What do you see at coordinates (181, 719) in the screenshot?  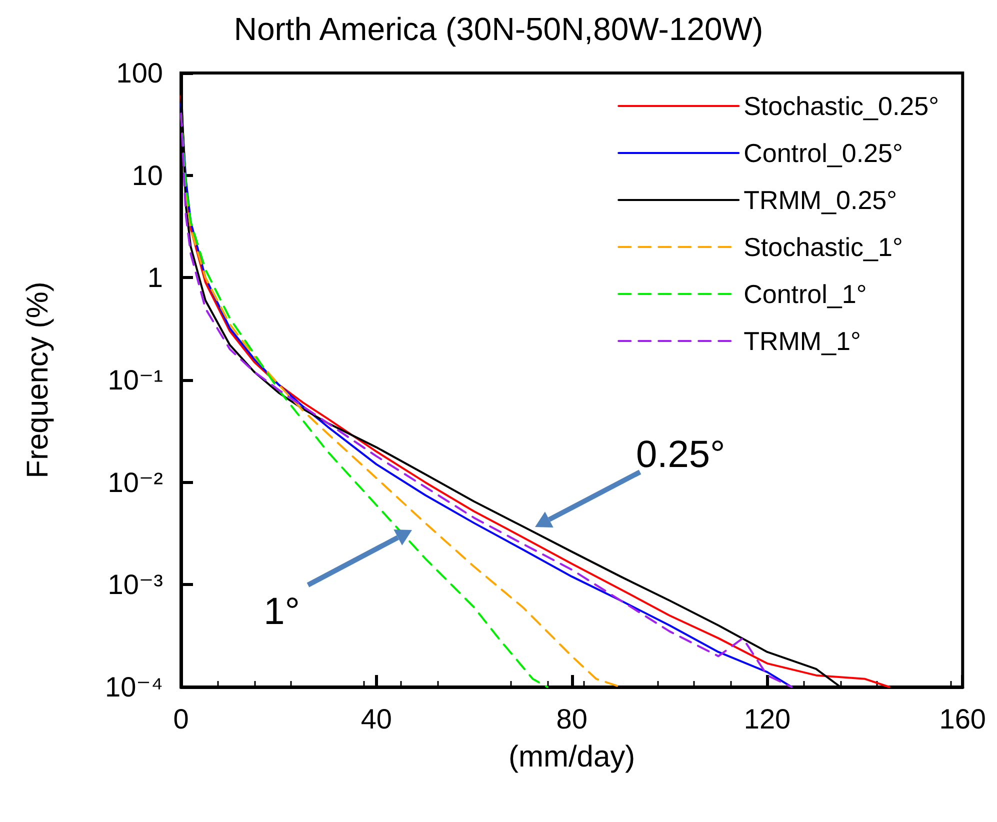 I see `x-tick-label: 0` at bounding box center [181, 719].